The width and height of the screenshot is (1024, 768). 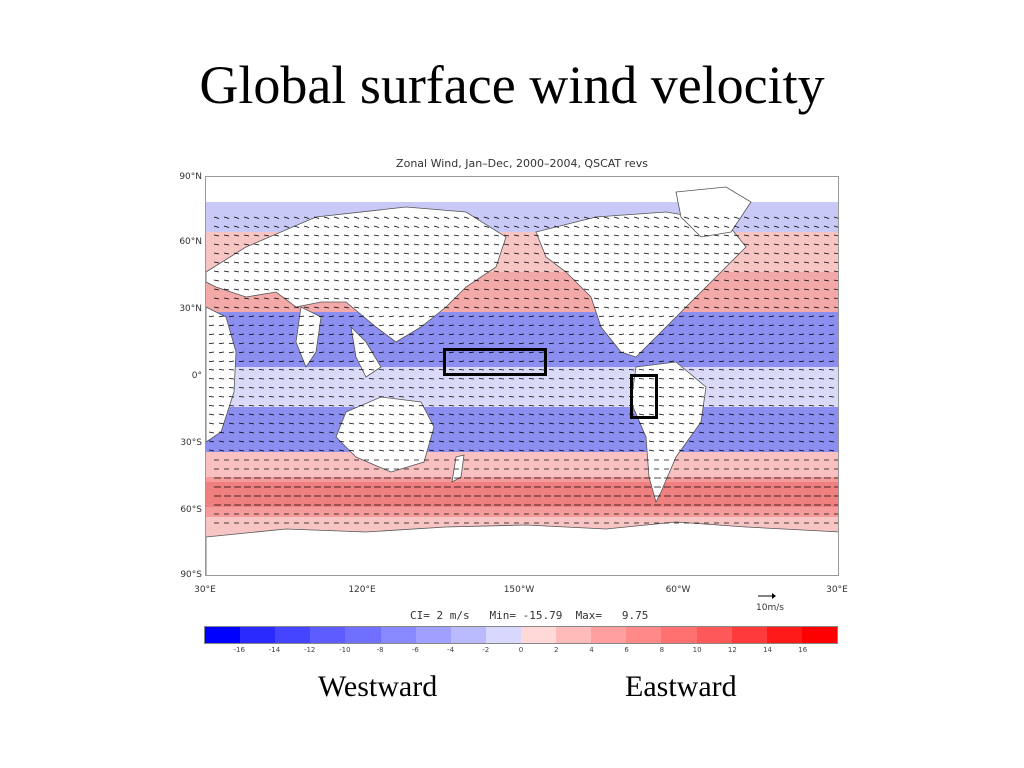 I want to click on eurasia-land, so click(x=356, y=274).